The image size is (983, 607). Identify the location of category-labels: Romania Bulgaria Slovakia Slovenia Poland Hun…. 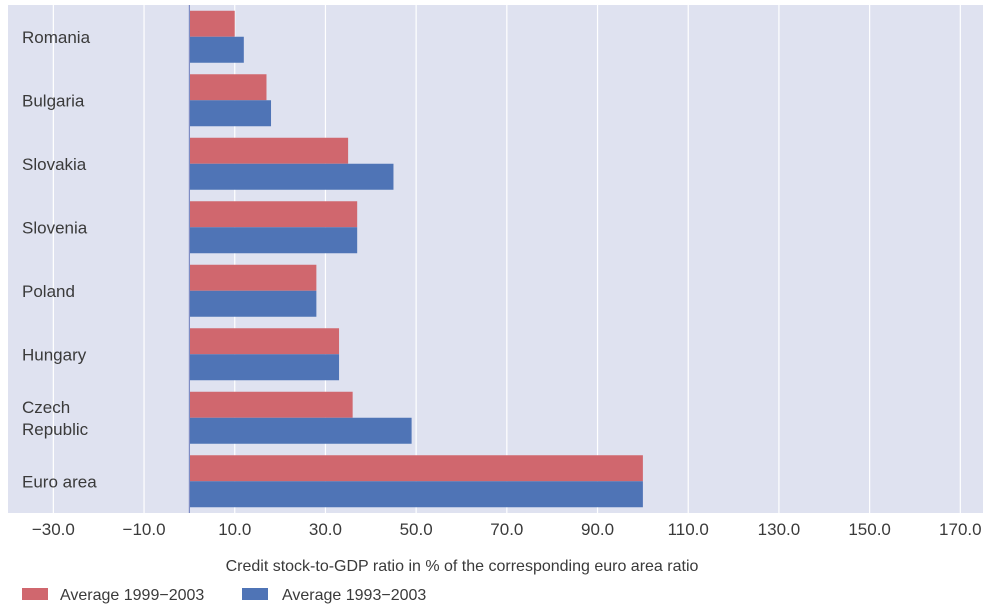
(59, 260).